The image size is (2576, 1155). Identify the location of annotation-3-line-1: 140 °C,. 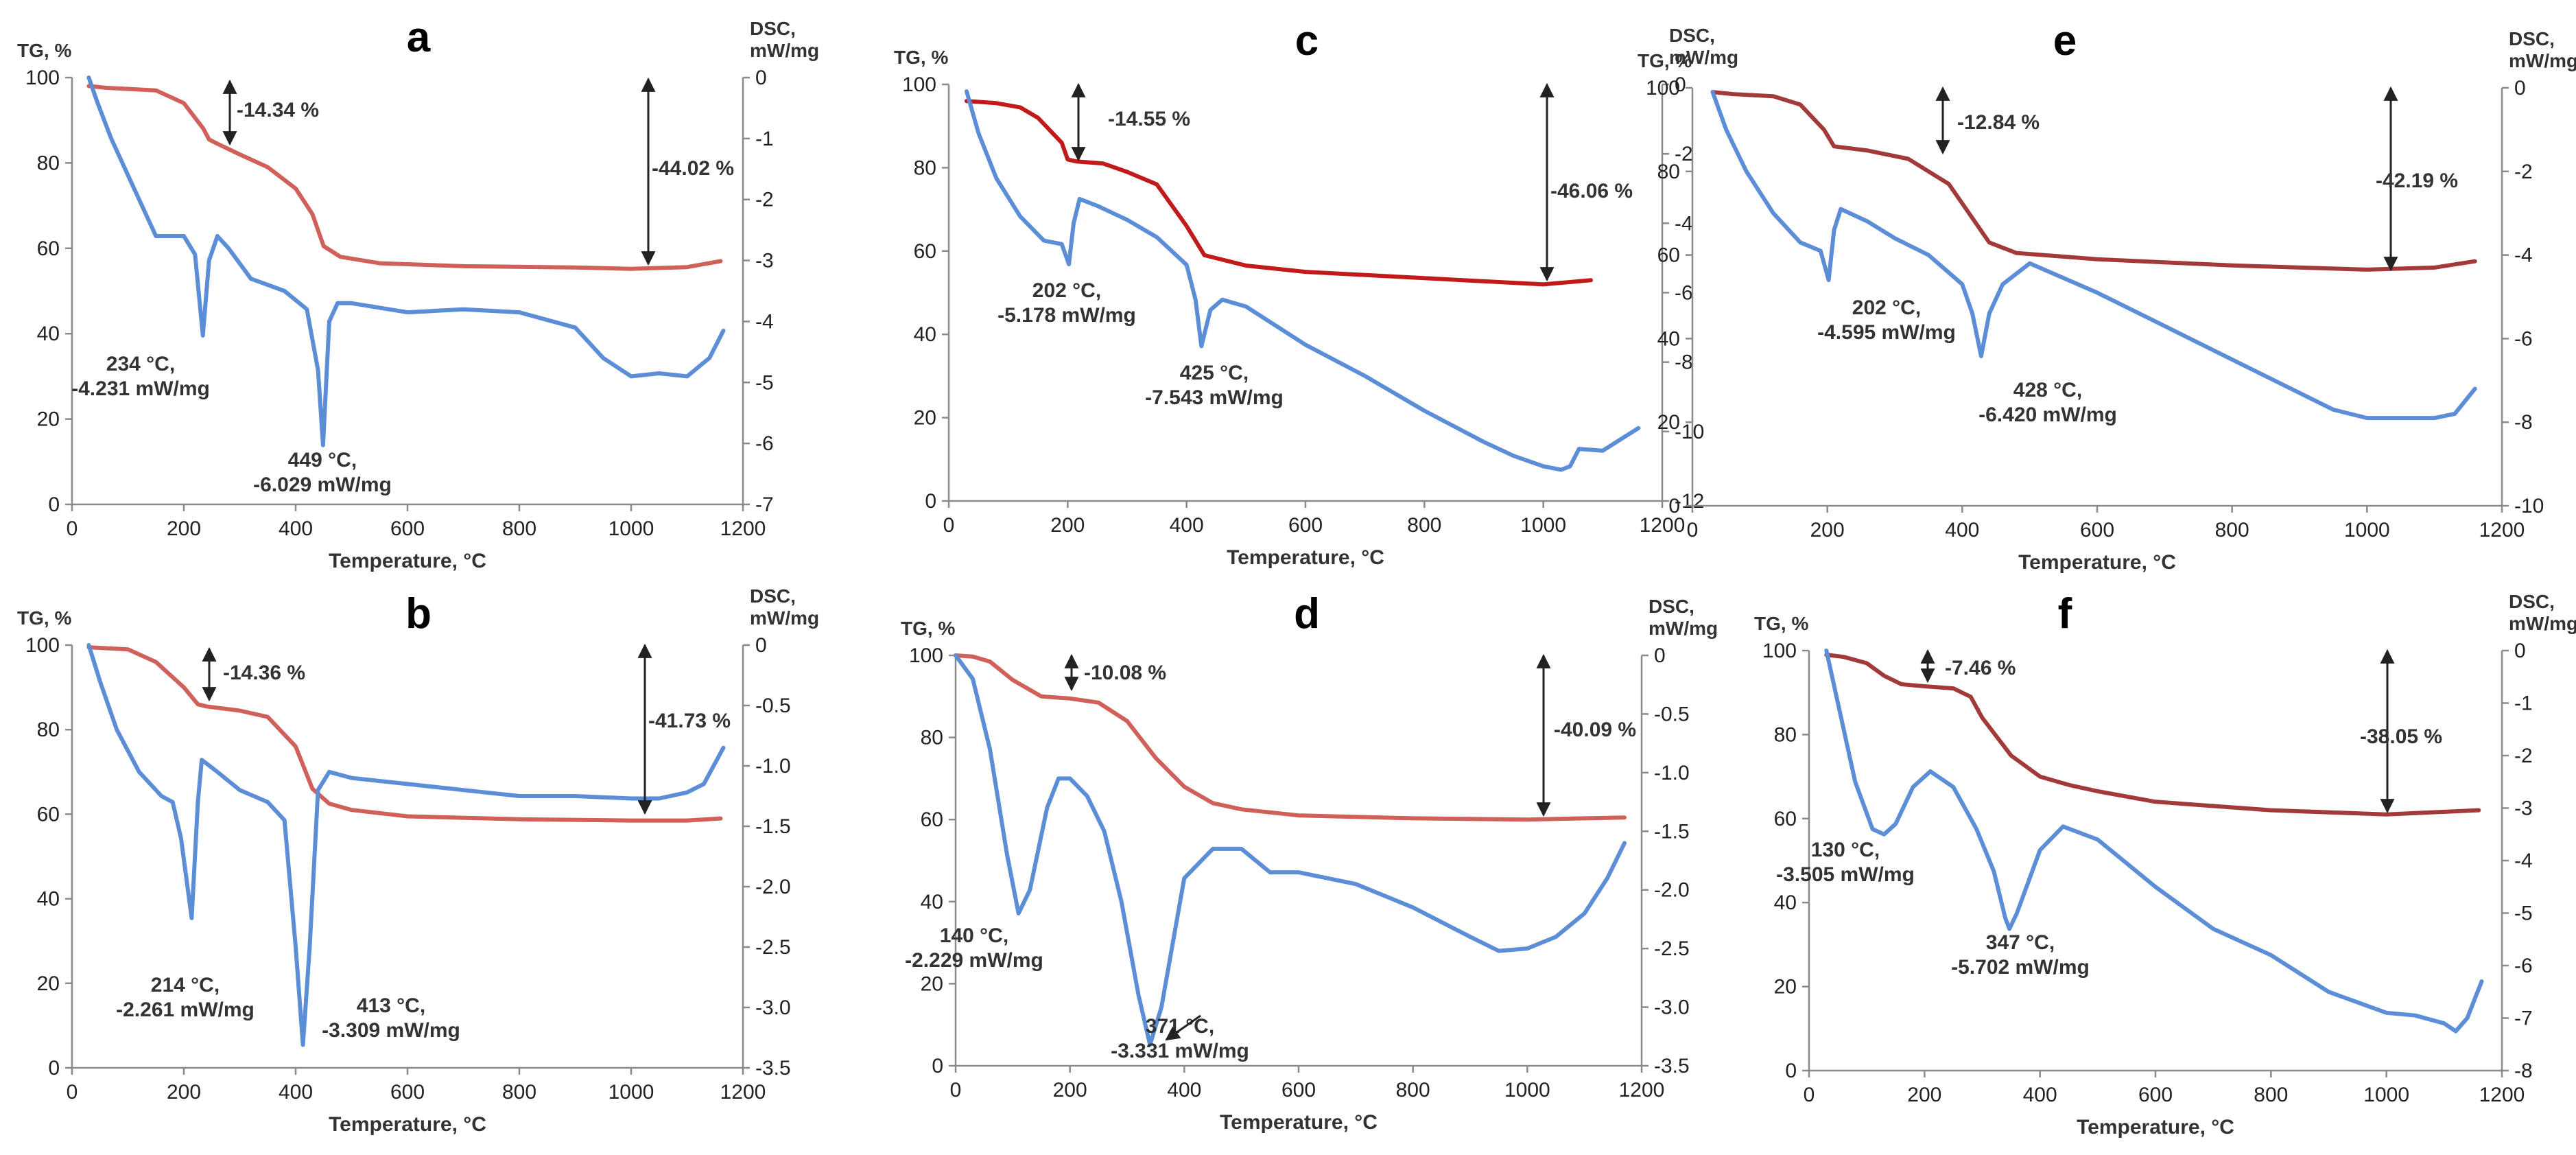
(974, 935).